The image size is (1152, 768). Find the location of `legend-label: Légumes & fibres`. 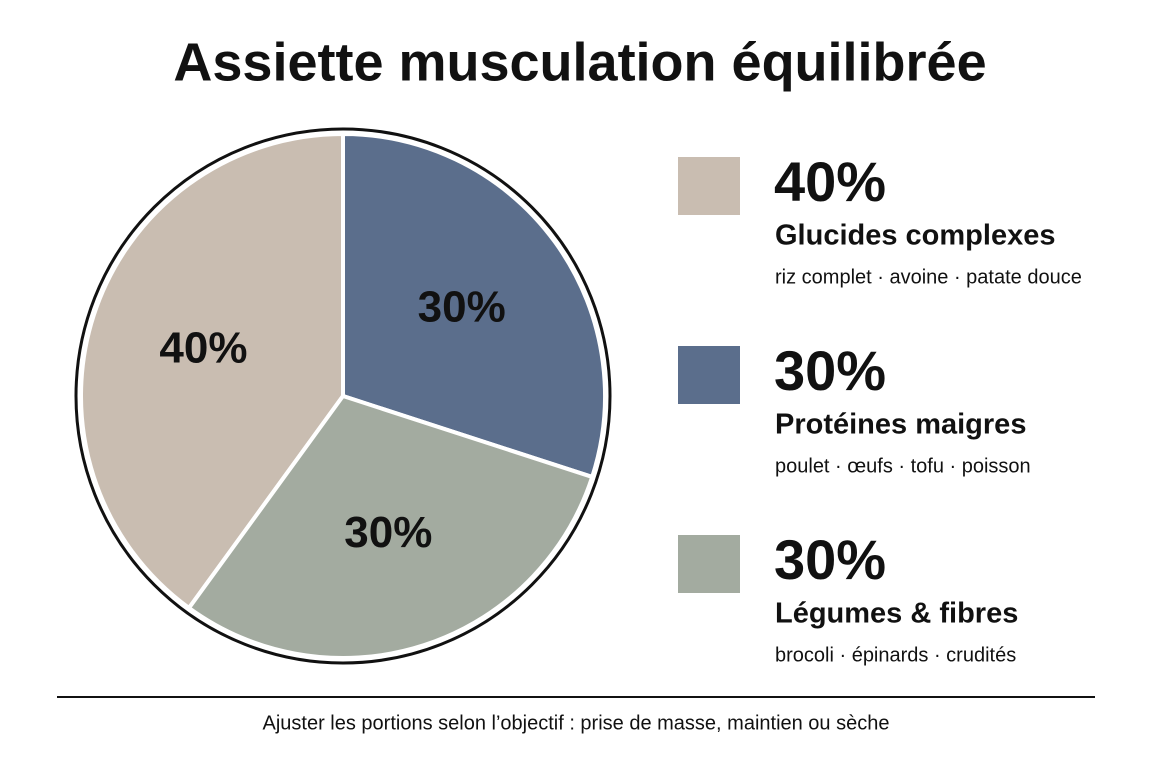

legend-label: Légumes & fibres is located at coordinates (896, 614).